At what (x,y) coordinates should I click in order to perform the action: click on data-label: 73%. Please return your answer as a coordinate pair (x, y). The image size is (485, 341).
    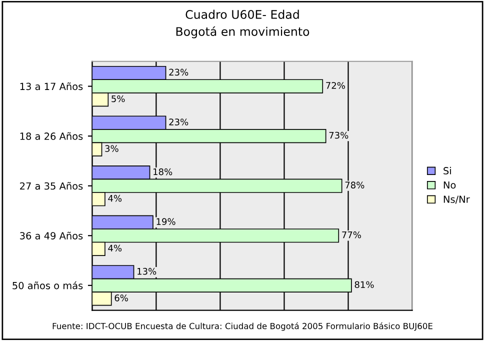
    Looking at the image, I should click on (338, 135).